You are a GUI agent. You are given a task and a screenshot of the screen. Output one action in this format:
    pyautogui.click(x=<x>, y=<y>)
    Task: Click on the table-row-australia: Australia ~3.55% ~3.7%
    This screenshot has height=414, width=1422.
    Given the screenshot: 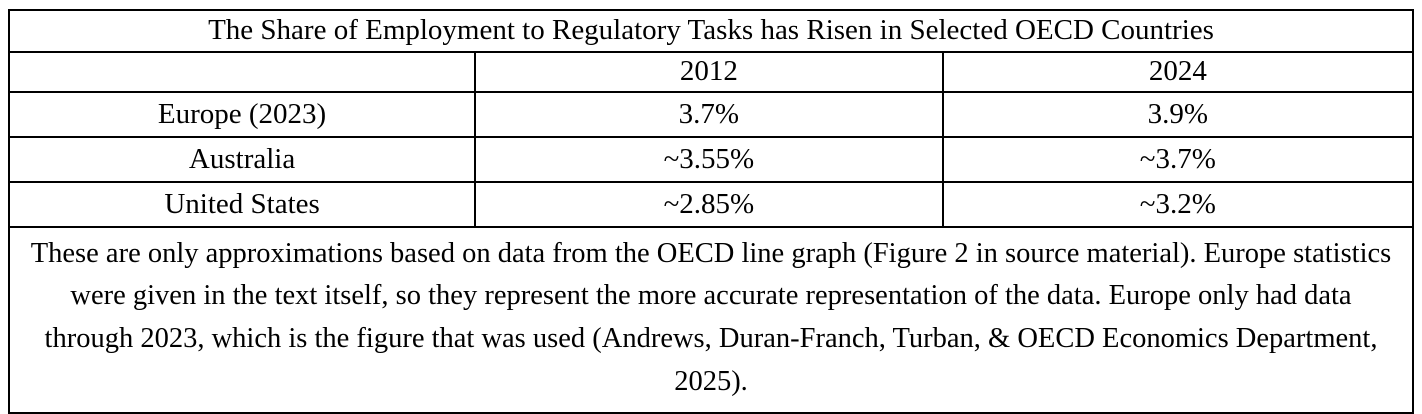 What is the action you would take?
    pyautogui.click(x=711, y=159)
    